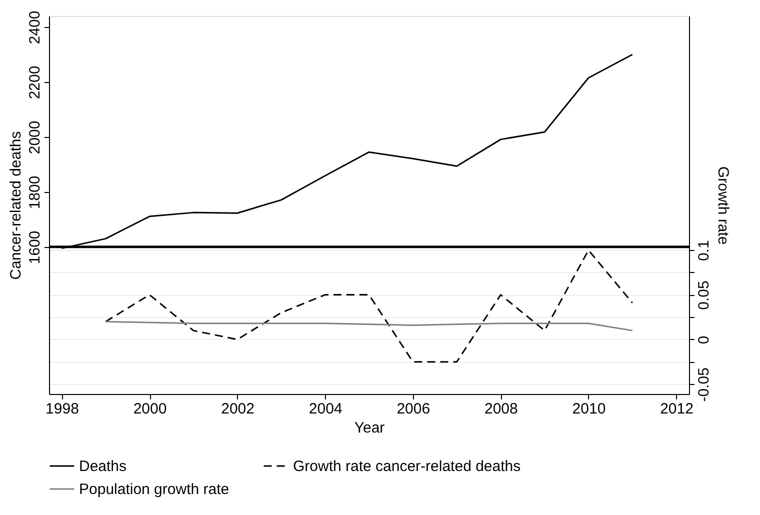 The height and width of the screenshot is (515, 760). I want to click on y-tick-label: 2000, so click(35, 137).